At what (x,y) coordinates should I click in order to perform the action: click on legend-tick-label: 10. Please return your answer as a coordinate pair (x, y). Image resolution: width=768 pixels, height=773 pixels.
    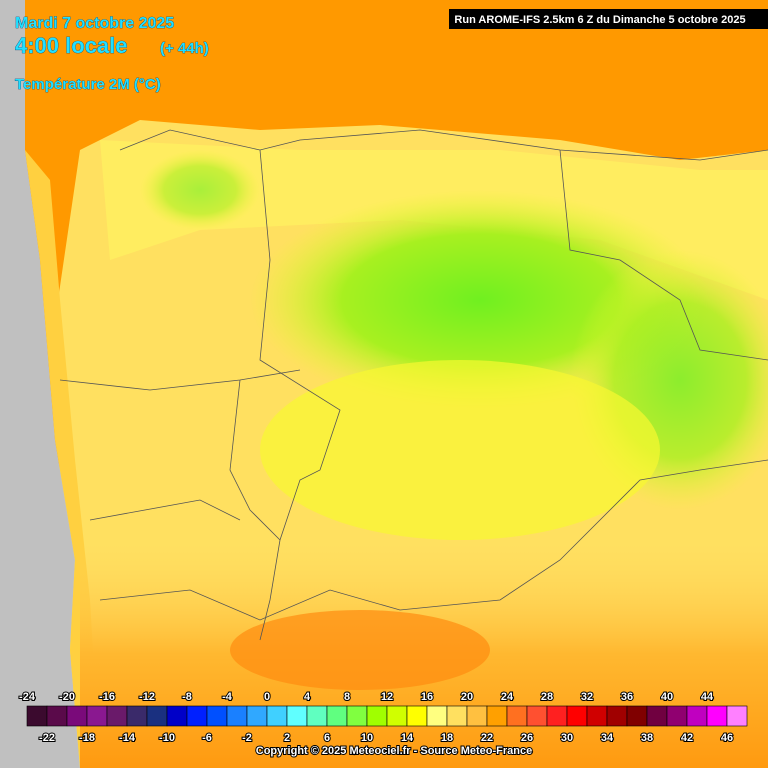
    Looking at the image, I should click on (367, 738).